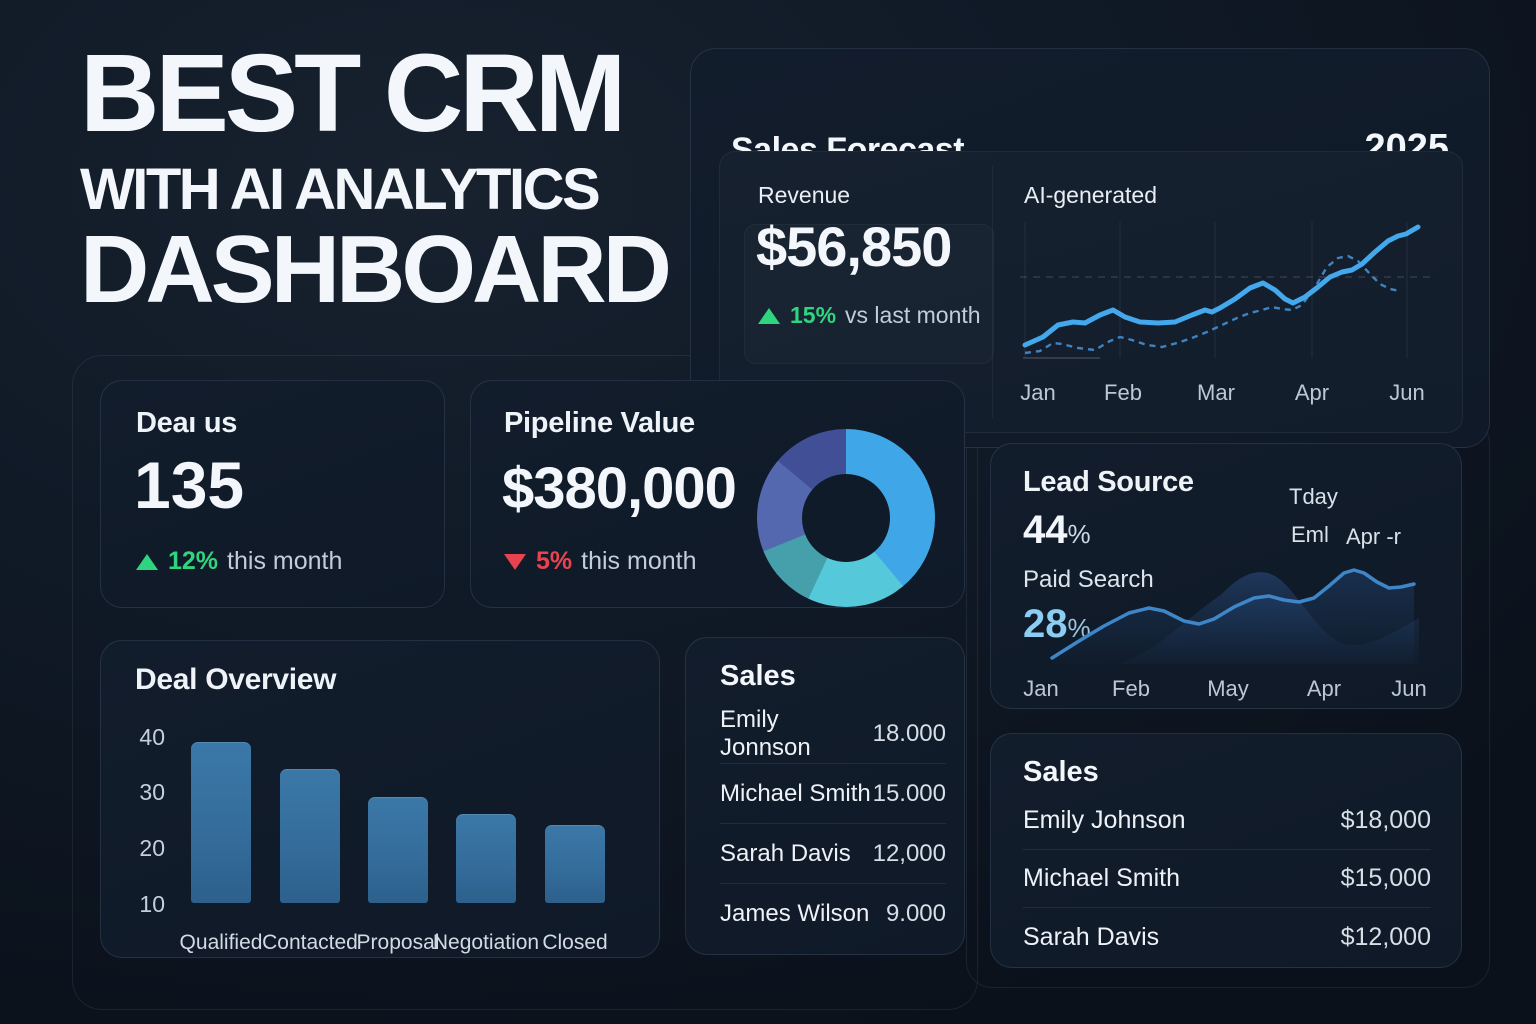  What do you see at coordinates (486, 942) in the screenshot?
I see `x-axis-label: Negotiation` at bounding box center [486, 942].